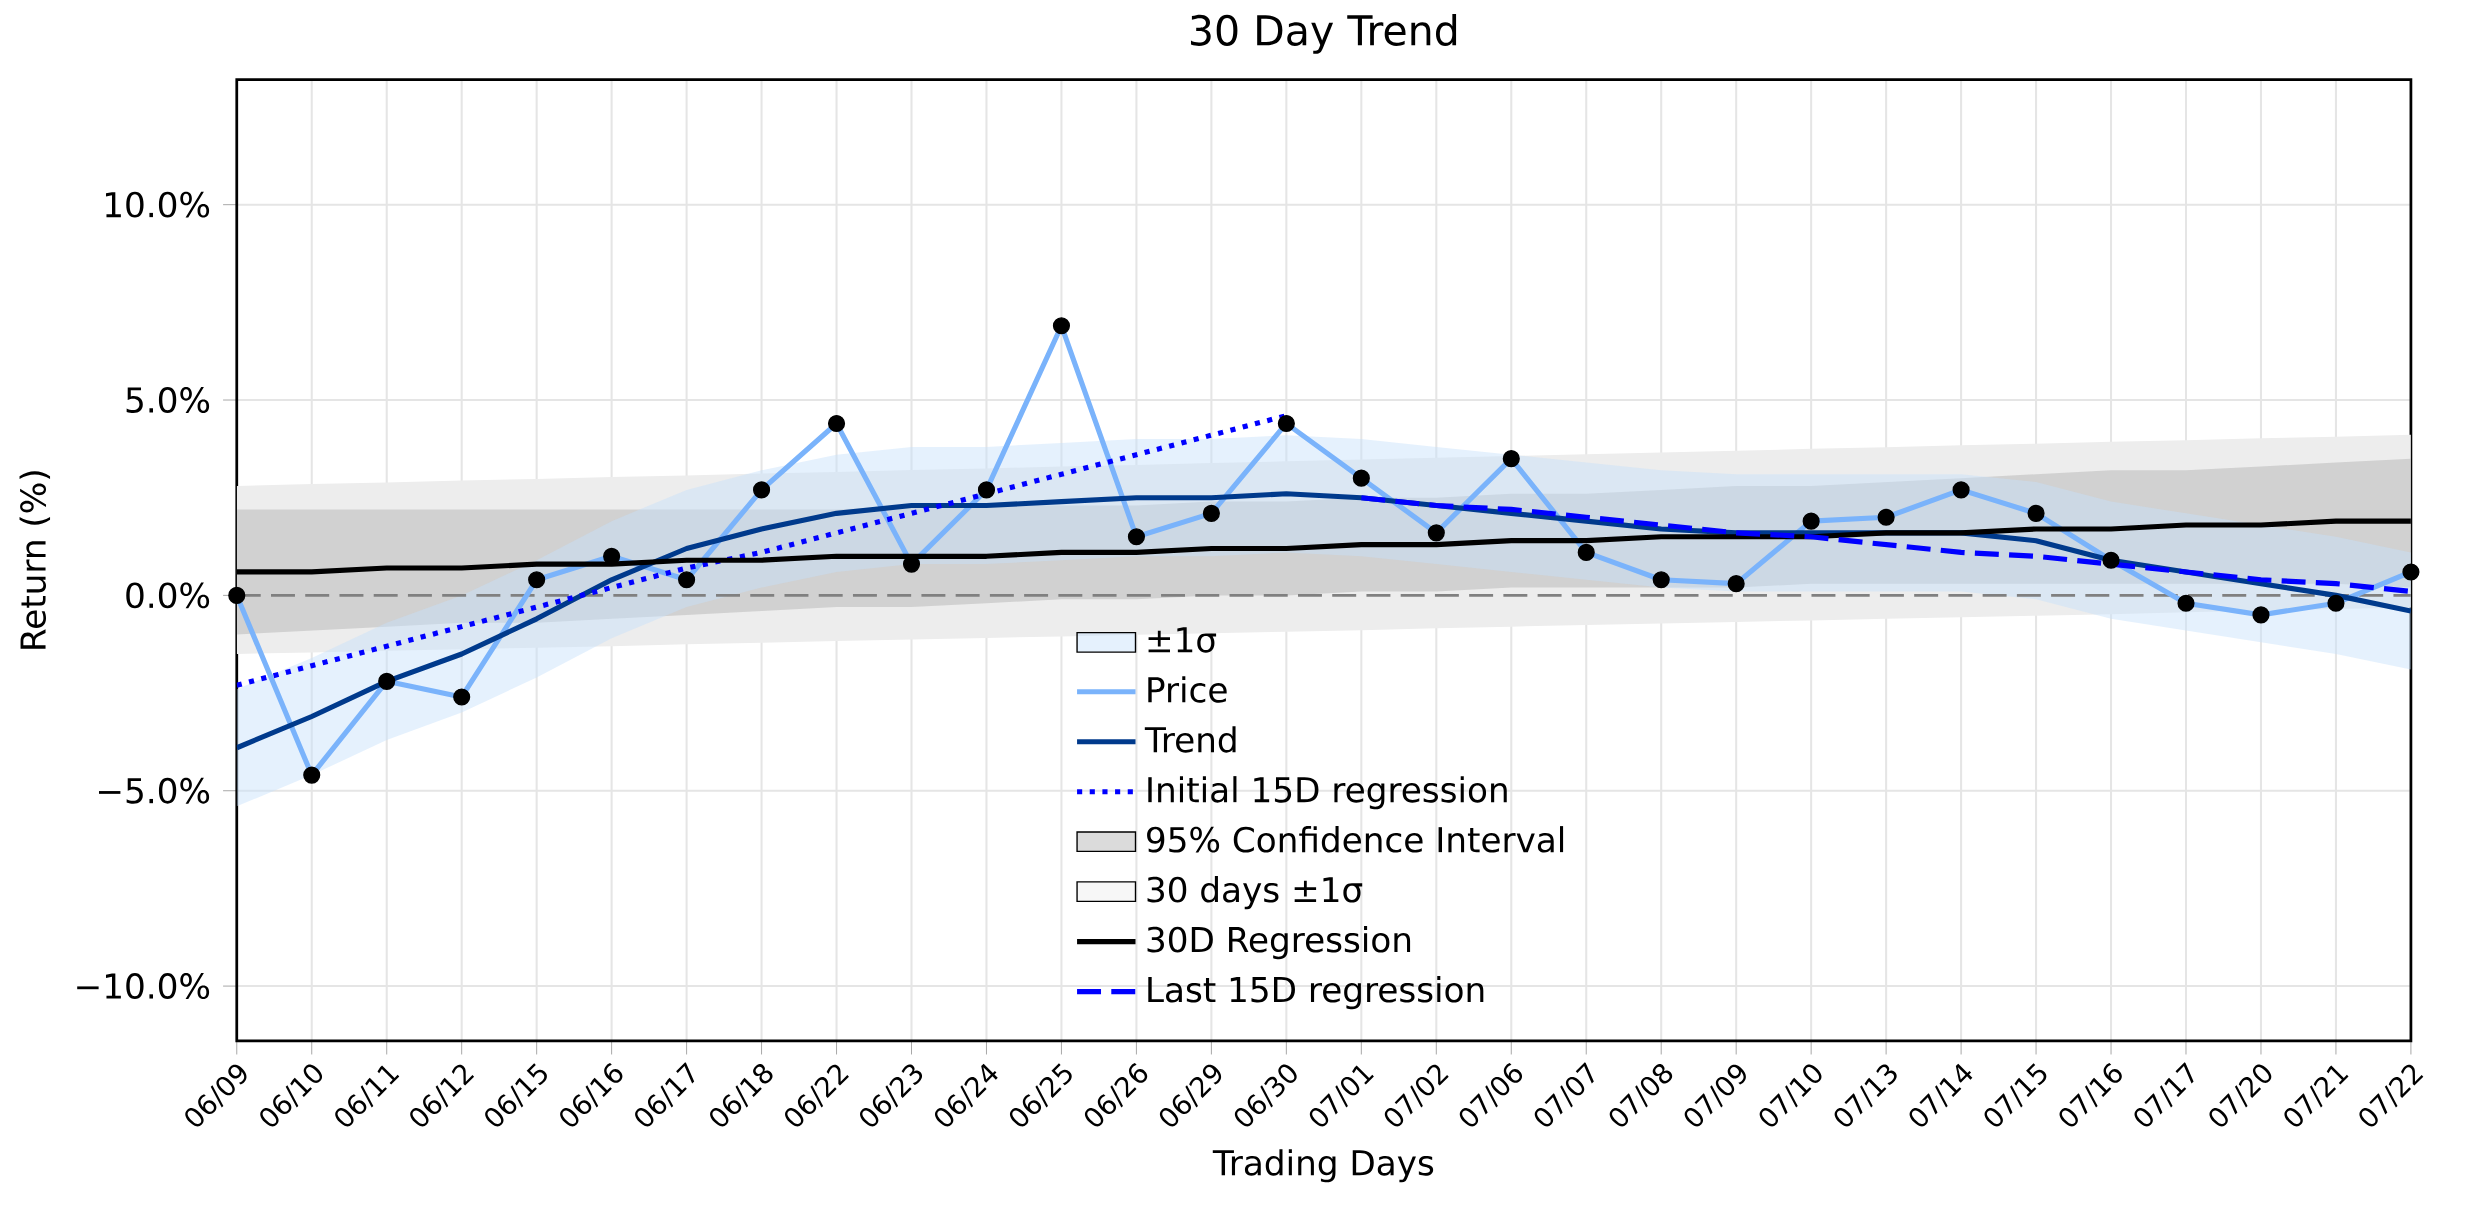  Describe the element at coordinates (1355, 839) in the screenshot. I see `legend-label: 95% Confidence Interval` at that location.